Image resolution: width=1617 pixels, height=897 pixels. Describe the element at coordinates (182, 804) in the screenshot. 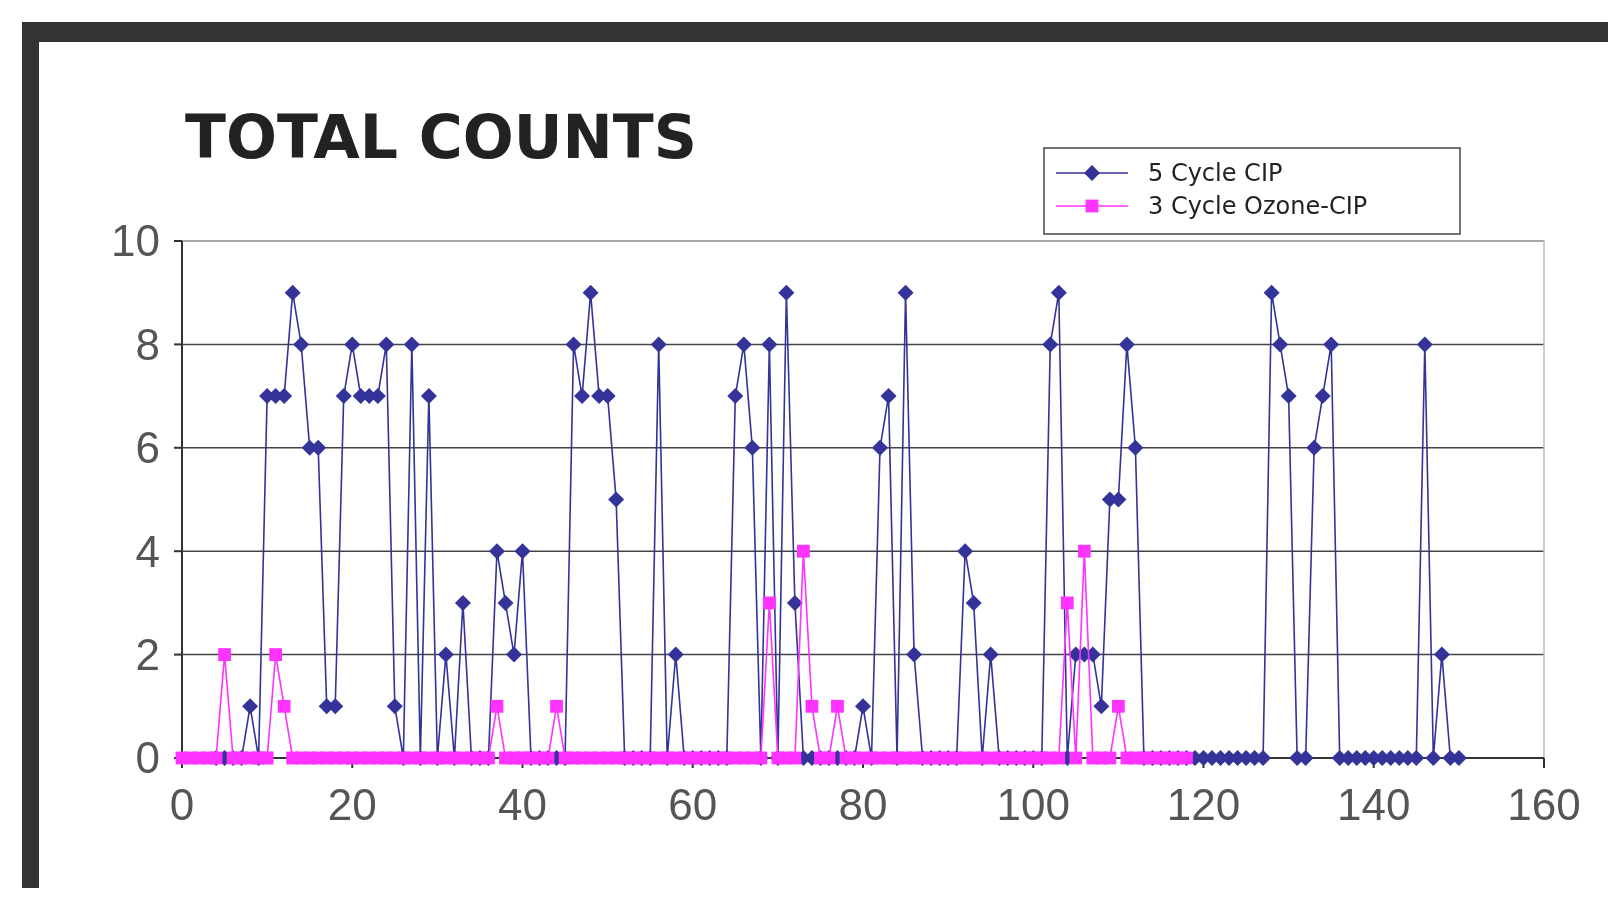

I see `x-tick-label: 0` at that location.